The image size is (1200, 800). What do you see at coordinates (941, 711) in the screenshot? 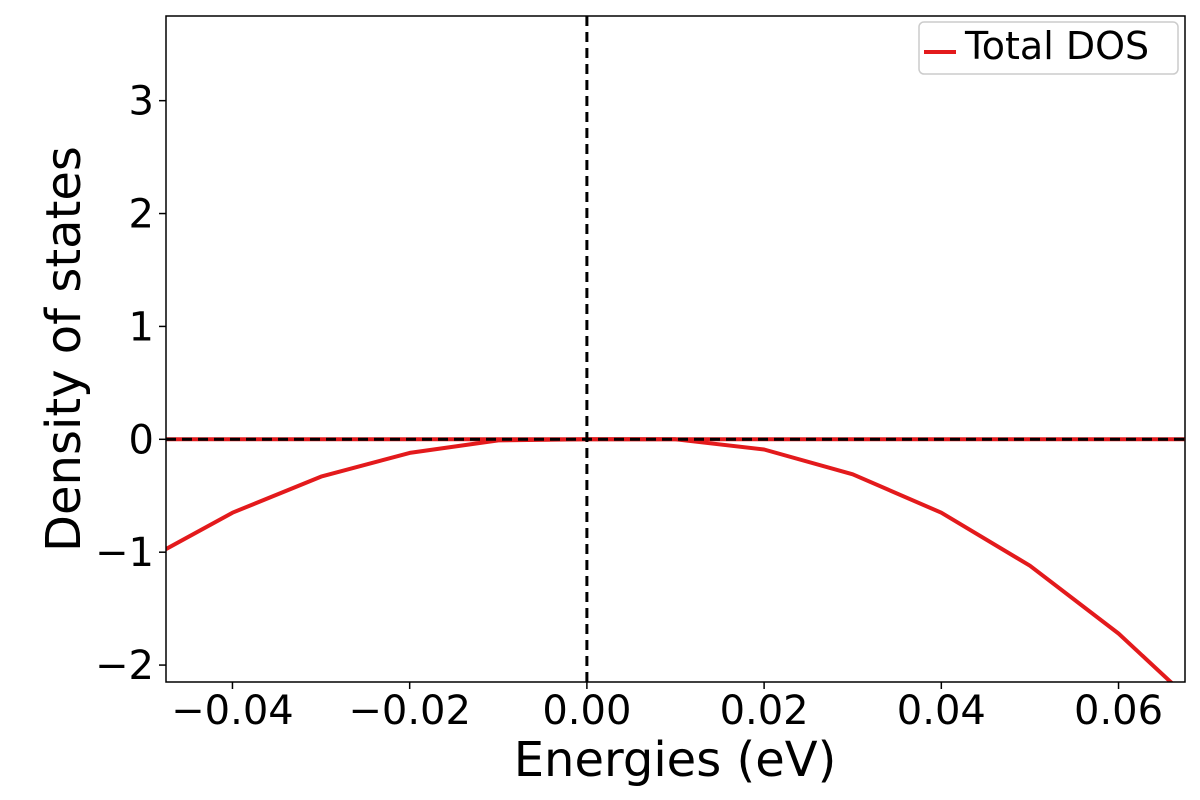
I see `x-tick-label: 0.04` at bounding box center [941, 711].